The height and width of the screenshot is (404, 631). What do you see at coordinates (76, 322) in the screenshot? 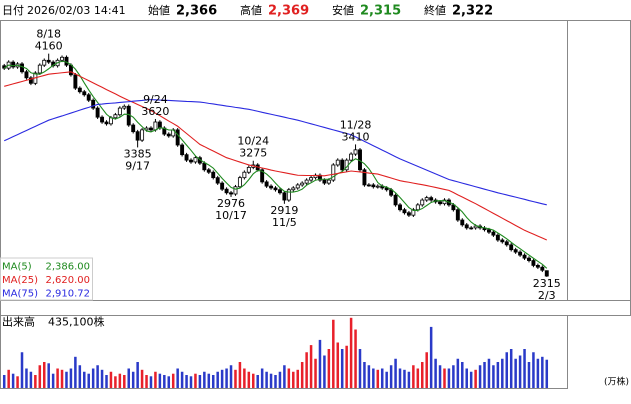
I see `volume-total: 435,100株` at bounding box center [76, 322].